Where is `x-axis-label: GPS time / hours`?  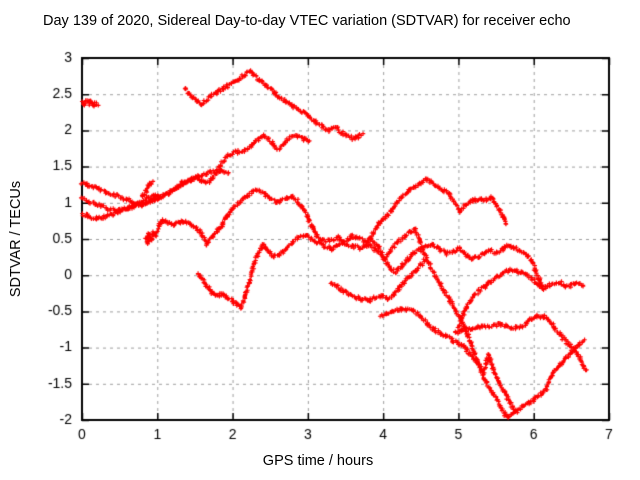
x-axis-label: GPS time / hours is located at coordinates (318, 461).